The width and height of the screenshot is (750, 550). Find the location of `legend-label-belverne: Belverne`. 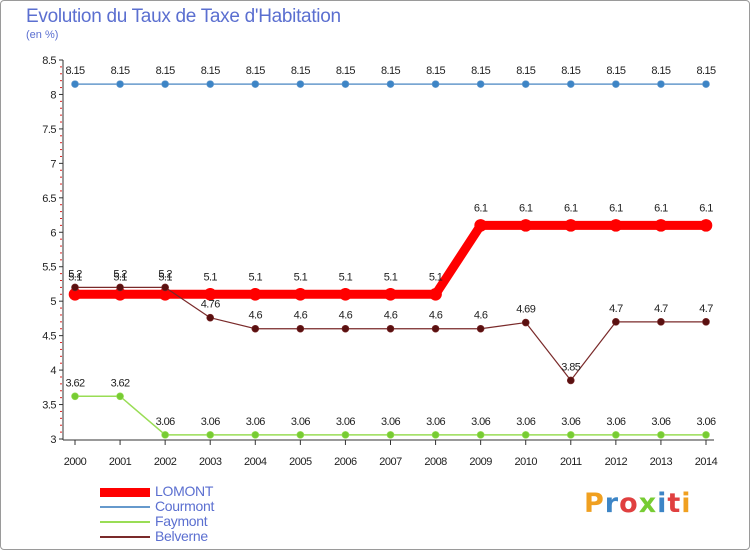

legend-label-belverne: Belverne is located at coordinates (181, 536).